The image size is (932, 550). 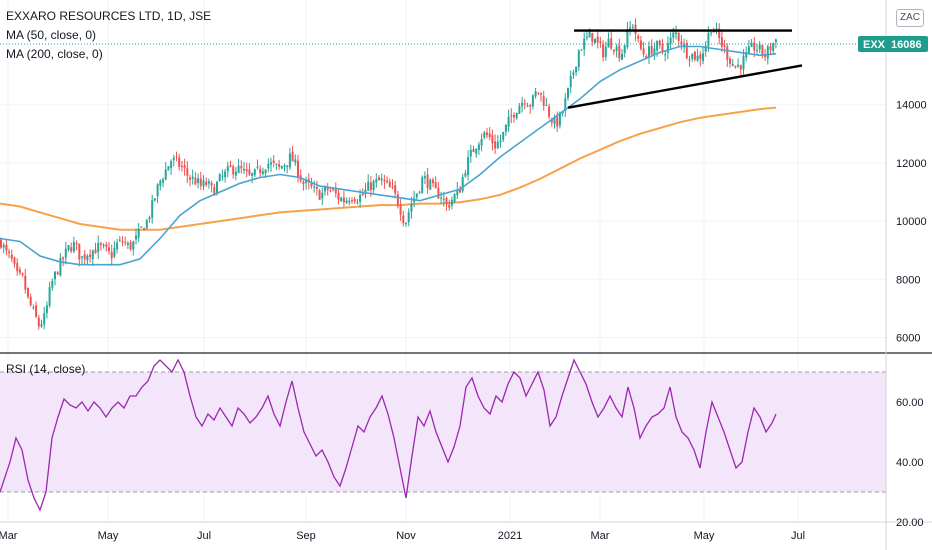 What do you see at coordinates (874, 45) in the screenshot?
I see `last-price-symbol: EXX` at bounding box center [874, 45].